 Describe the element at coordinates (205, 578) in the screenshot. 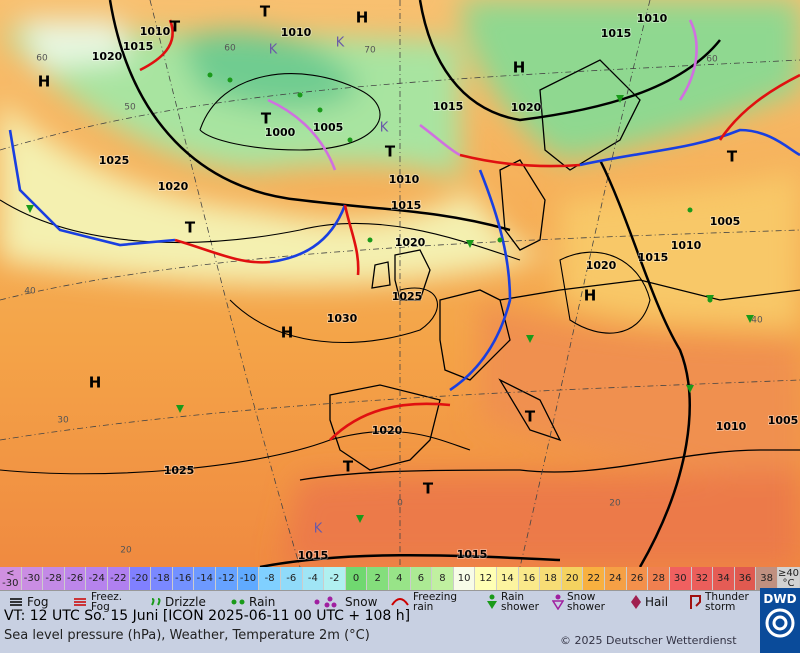

I see `scale-cell: -14` at that location.